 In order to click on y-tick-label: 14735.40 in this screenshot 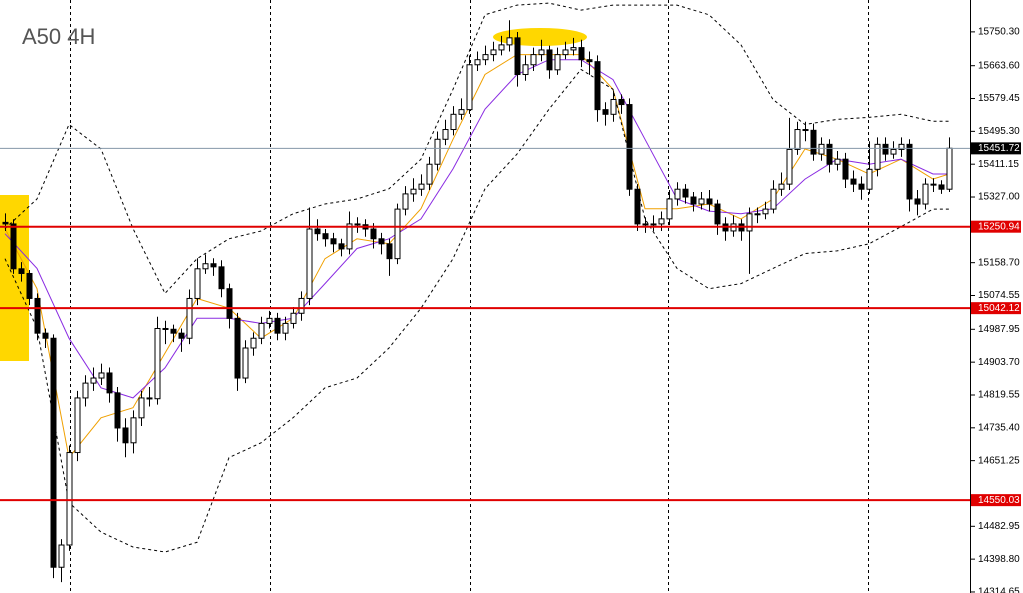, I will do `click(999, 427)`.